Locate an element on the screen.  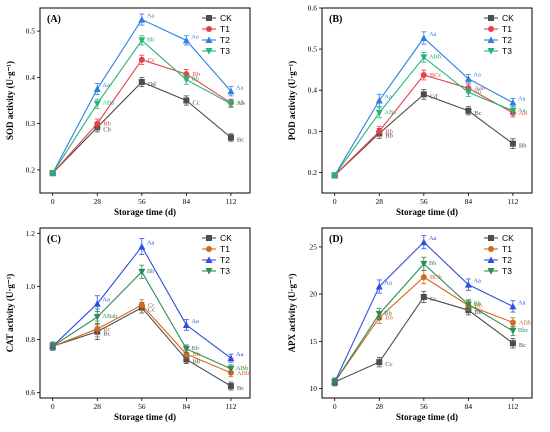
y-tick-label: 20 is located at coordinates (314, 294).